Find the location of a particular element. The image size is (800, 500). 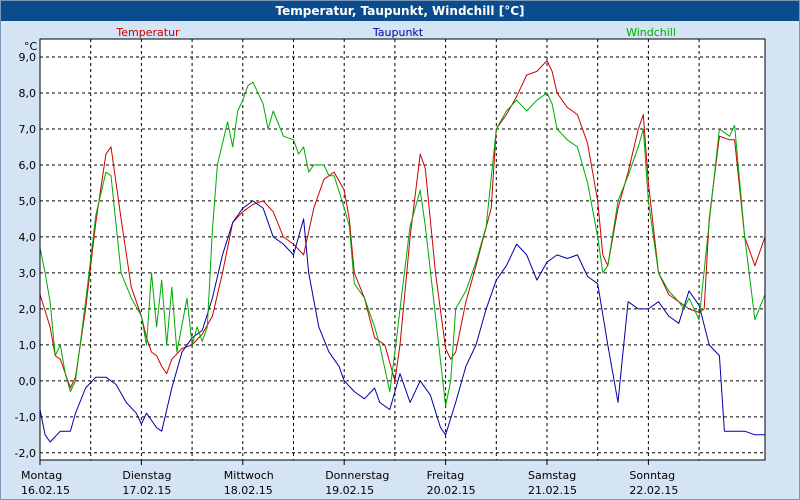

y-tick-label: 5,0 is located at coordinates (28, 201).